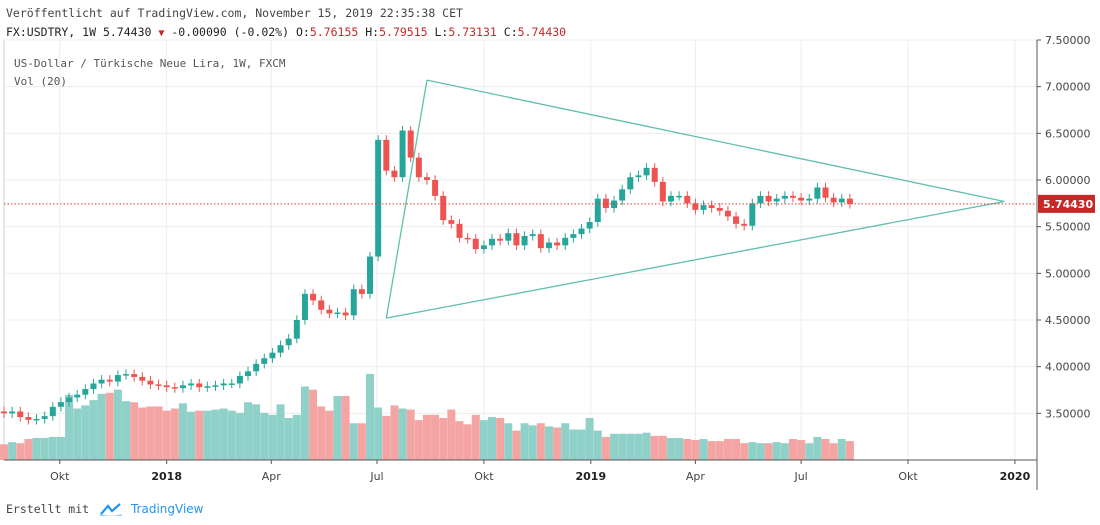  Describe the element at coordinates (441, 32) in the screenshot. I see `low-label: L:` at that location.